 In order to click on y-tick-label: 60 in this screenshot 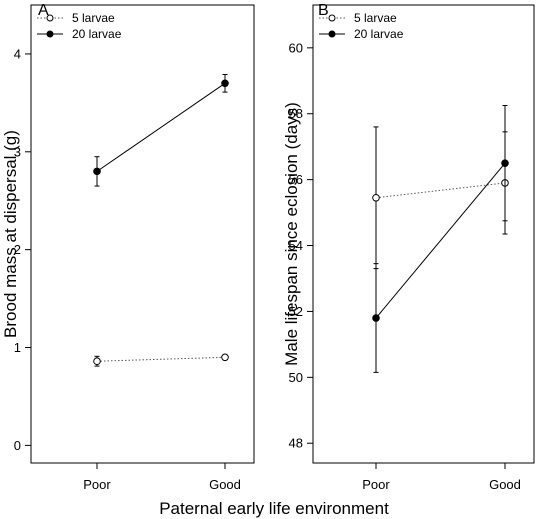, I will do `click(296, 47)`.